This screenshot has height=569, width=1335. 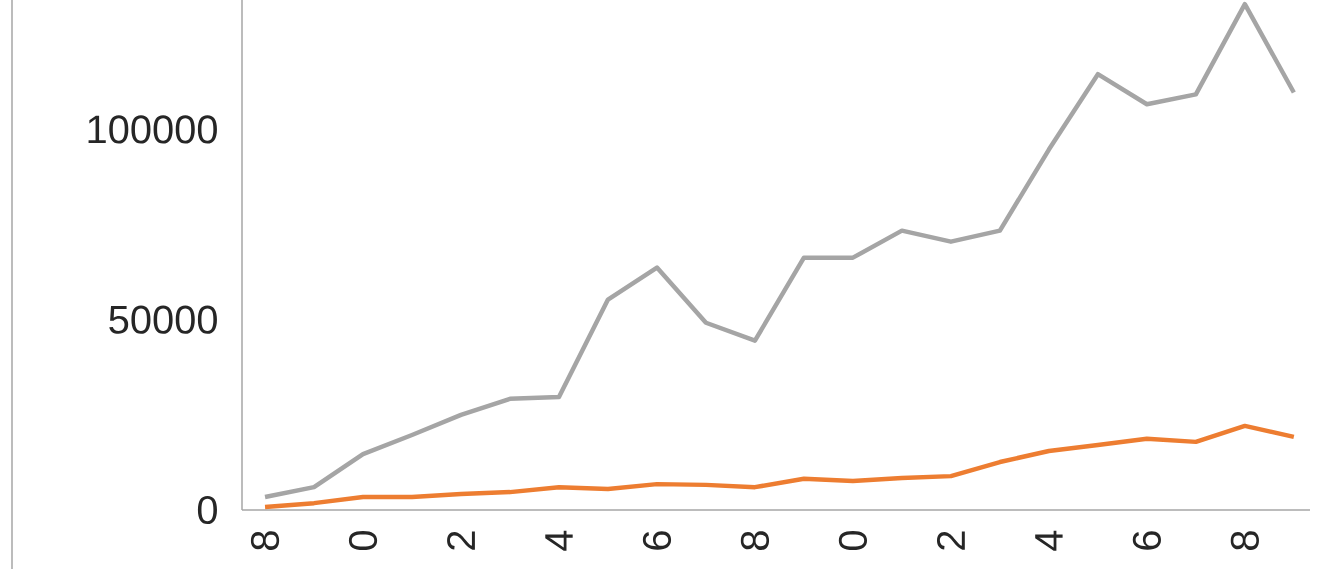 What do you see at coordinates (152, 129) in the screenshot?
I see `y-tick-label: 100000` at bounding box center [152, 129].